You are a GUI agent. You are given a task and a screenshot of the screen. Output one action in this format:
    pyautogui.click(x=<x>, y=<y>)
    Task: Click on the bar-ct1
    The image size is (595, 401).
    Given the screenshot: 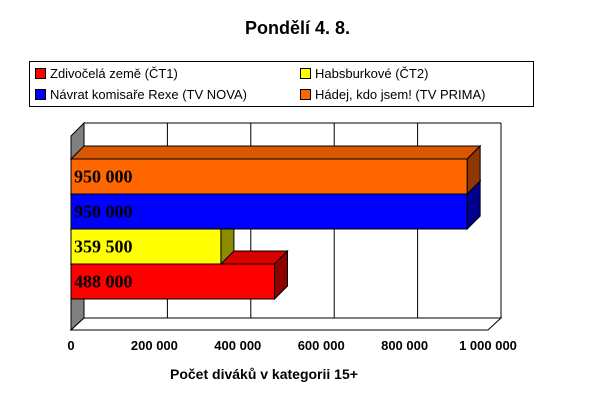 What is the action you would take?
    pyautogui.click(x=172, y=281)
    